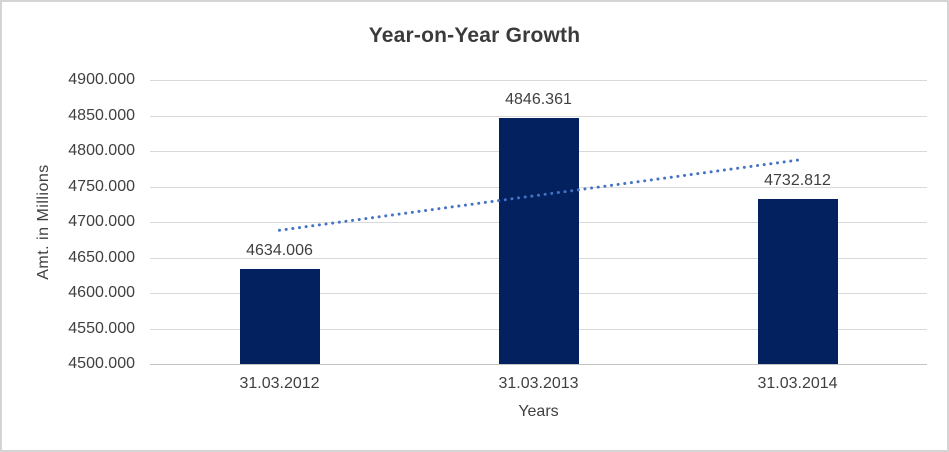 Image resolution: width=949 pixels, height=452 pixels. I want to click on x-tick-label: 31.03.2012, so click(279, 383).